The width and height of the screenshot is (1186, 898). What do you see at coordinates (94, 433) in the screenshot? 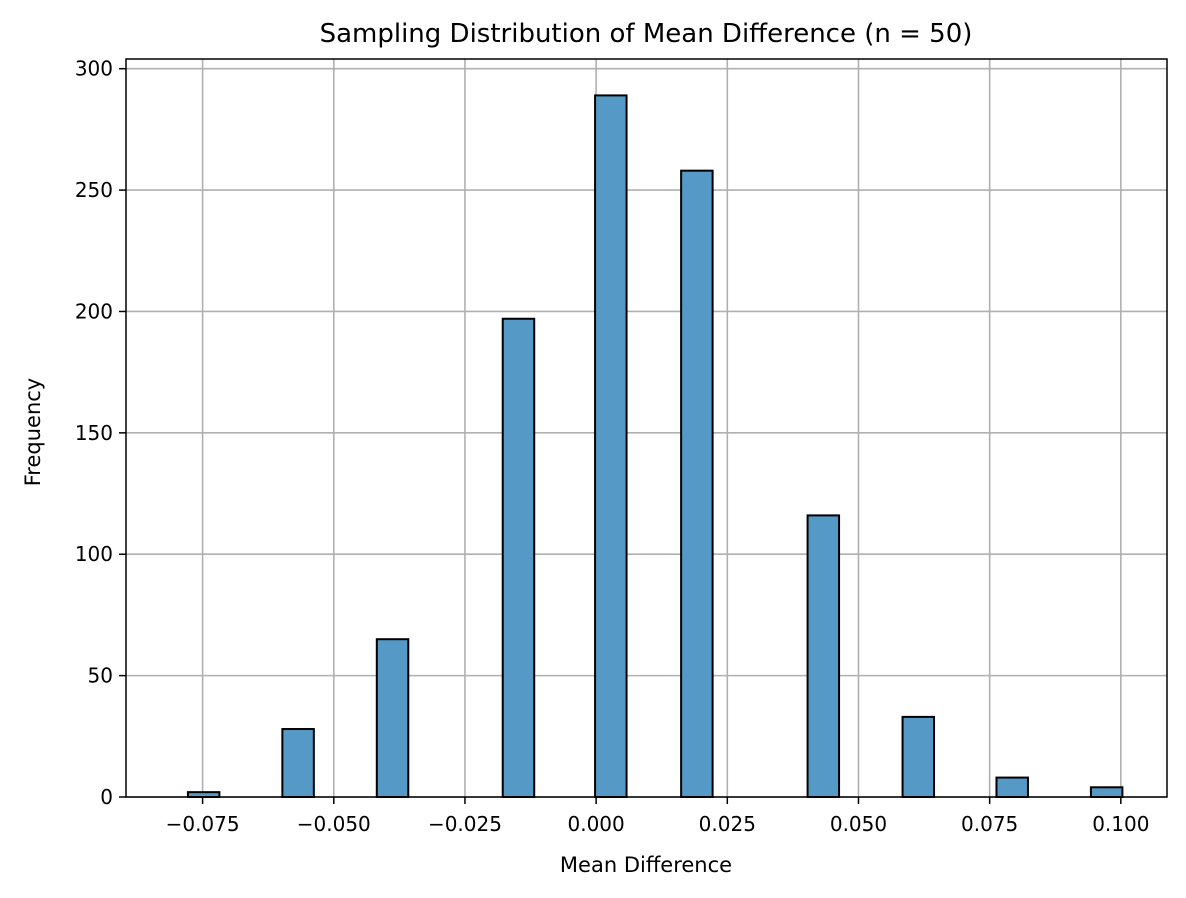
I see `y-tick-label: 150` at bounding box center [94, 433].